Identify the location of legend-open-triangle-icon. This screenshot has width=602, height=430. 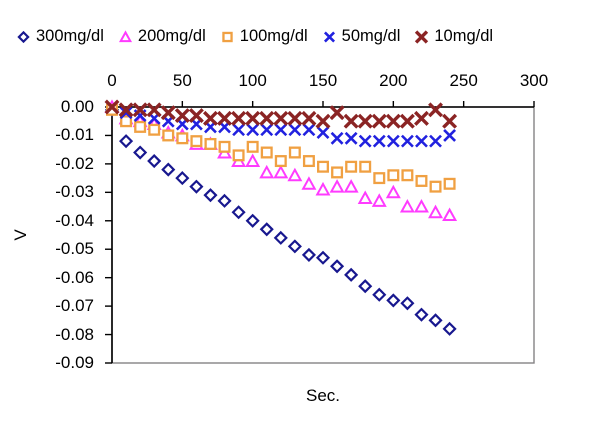
(125, 36).